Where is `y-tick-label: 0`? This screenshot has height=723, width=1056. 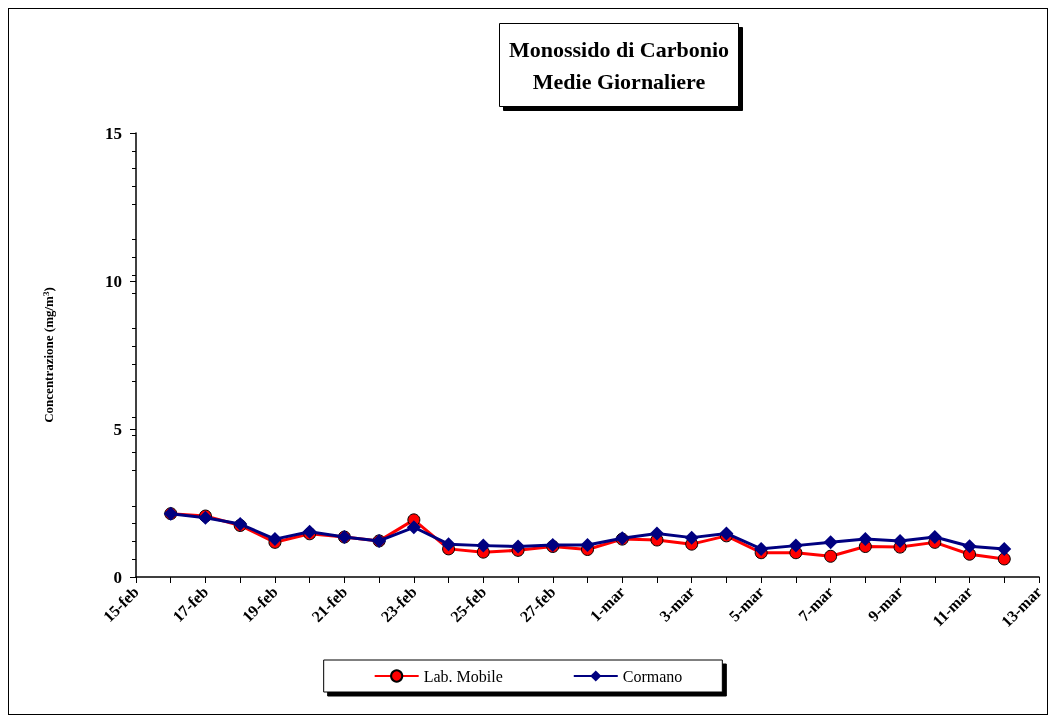
y-tick-label: 0 is located at coordinates (117, 577).